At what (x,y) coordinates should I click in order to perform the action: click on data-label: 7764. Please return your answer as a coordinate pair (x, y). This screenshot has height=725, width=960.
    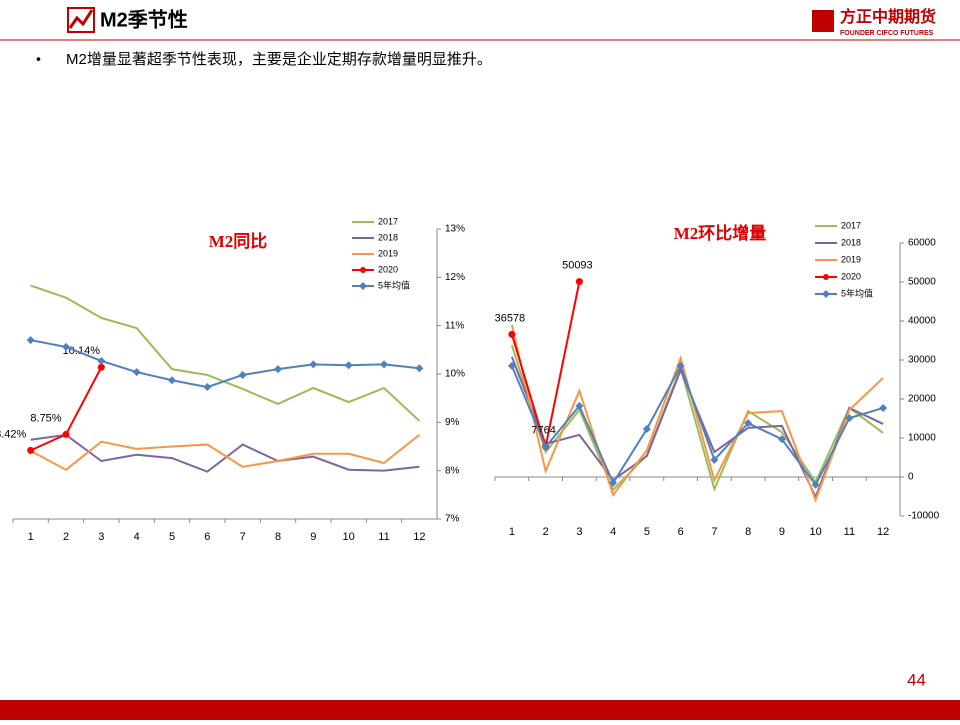
    Looking at the image, I should click on (543, 431).